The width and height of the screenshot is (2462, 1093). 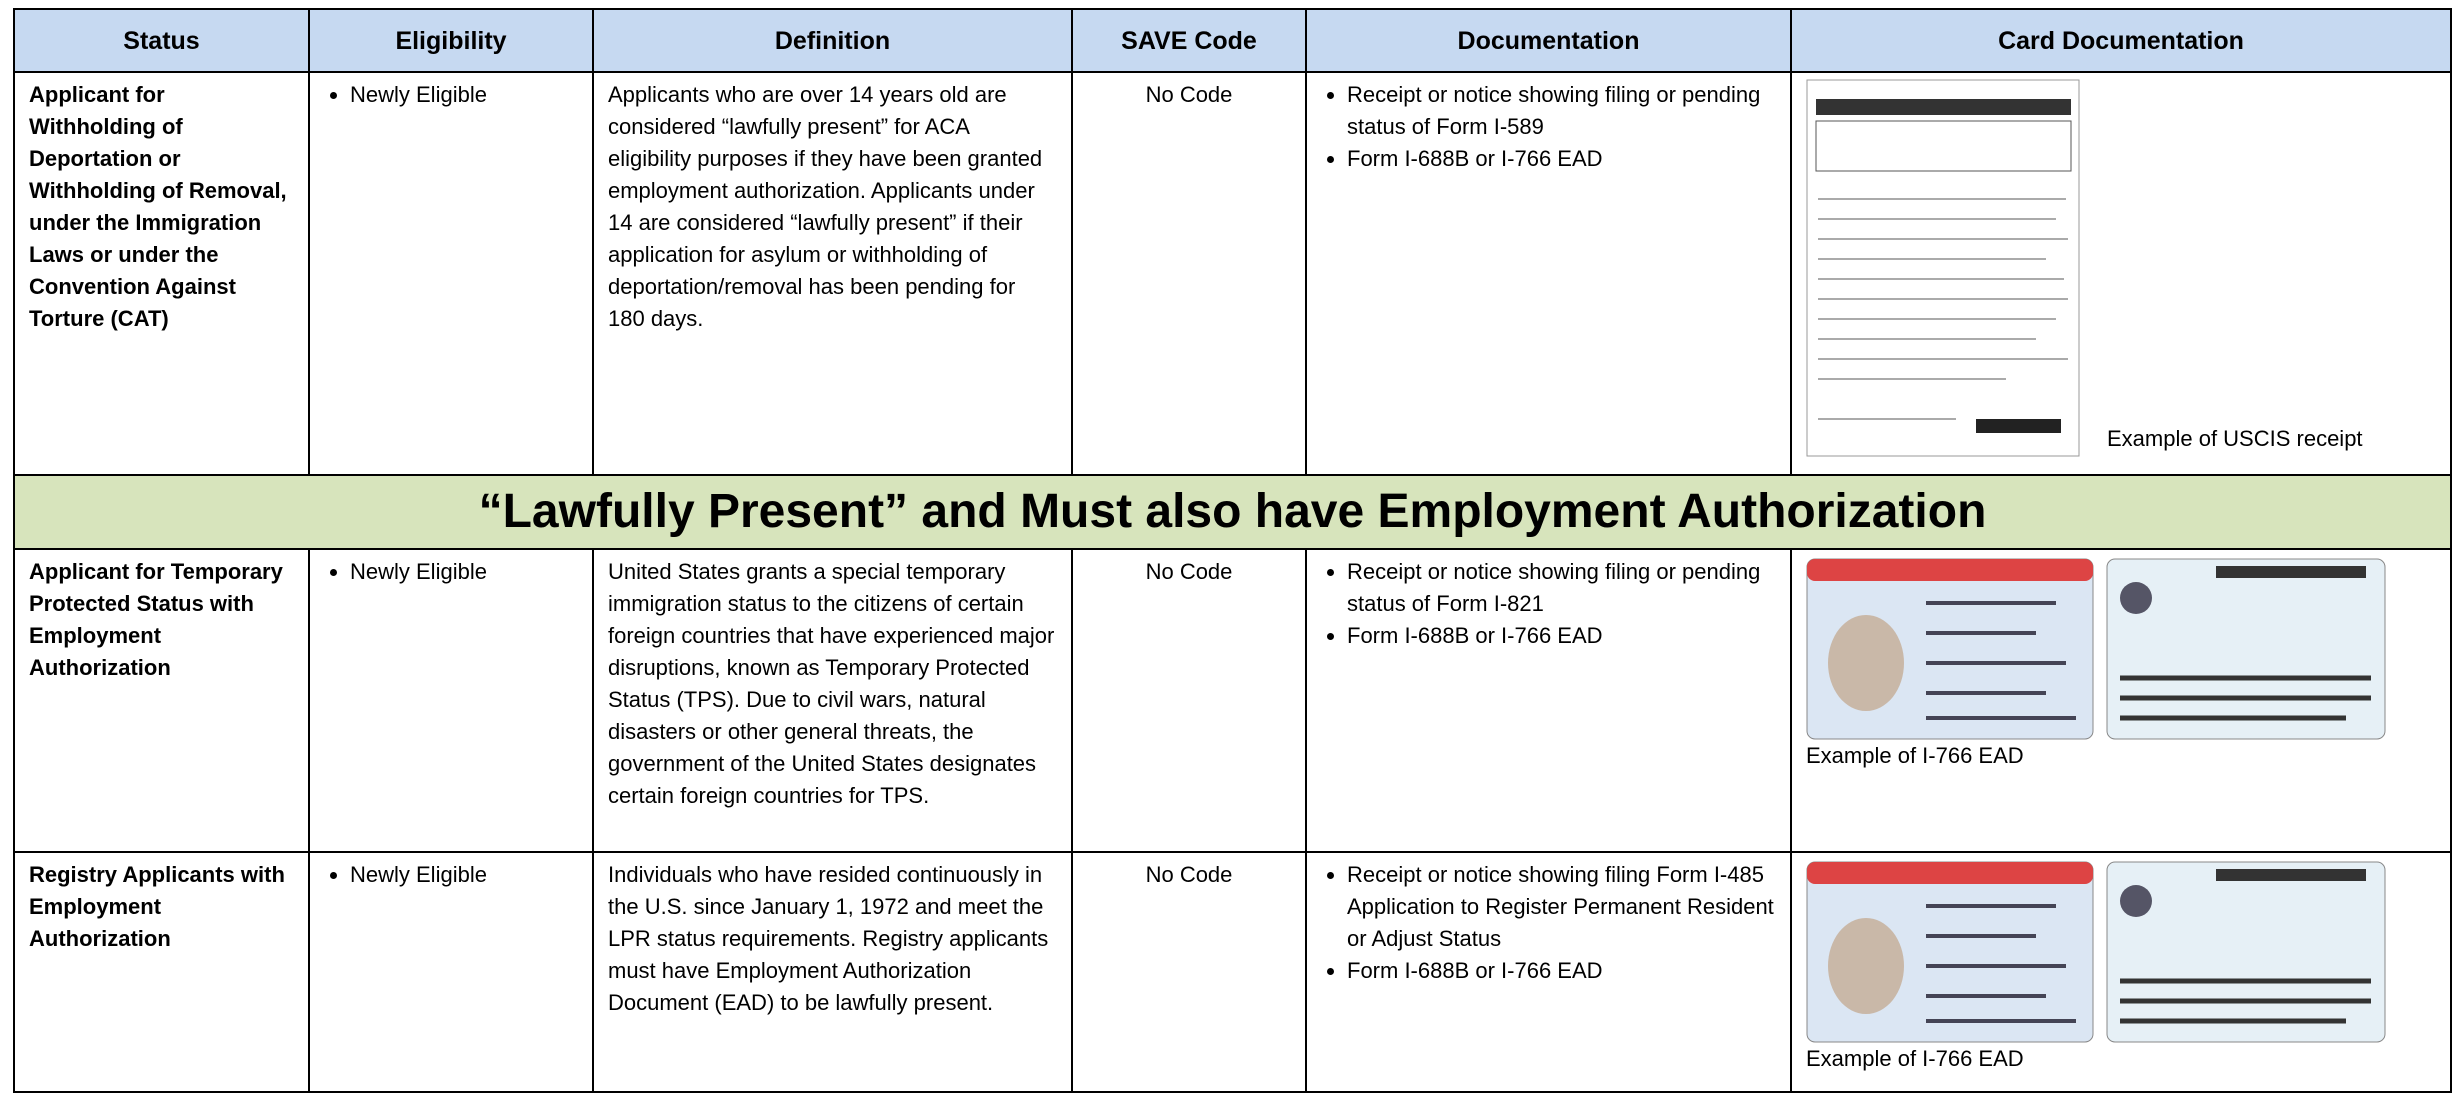 I want to click on header-cell: Documentation, so click(x=1548, y=40).